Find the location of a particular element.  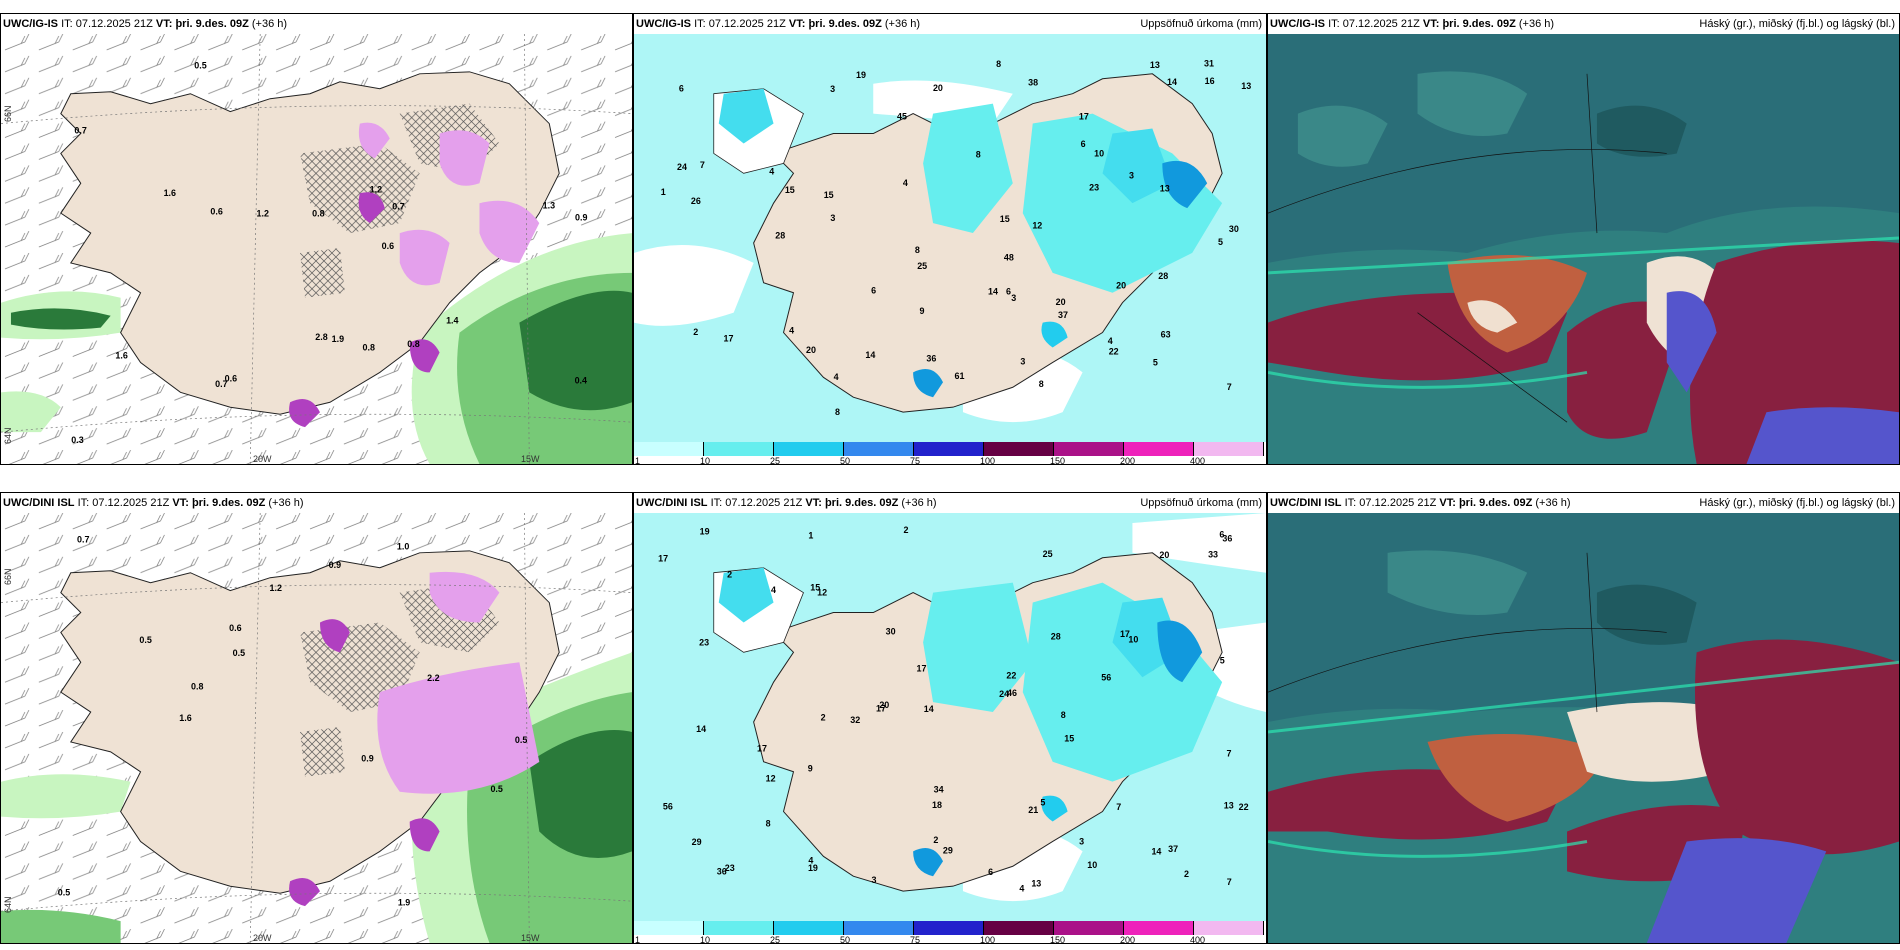

map-value-label: 37 is located at coordinates (1173, 849).